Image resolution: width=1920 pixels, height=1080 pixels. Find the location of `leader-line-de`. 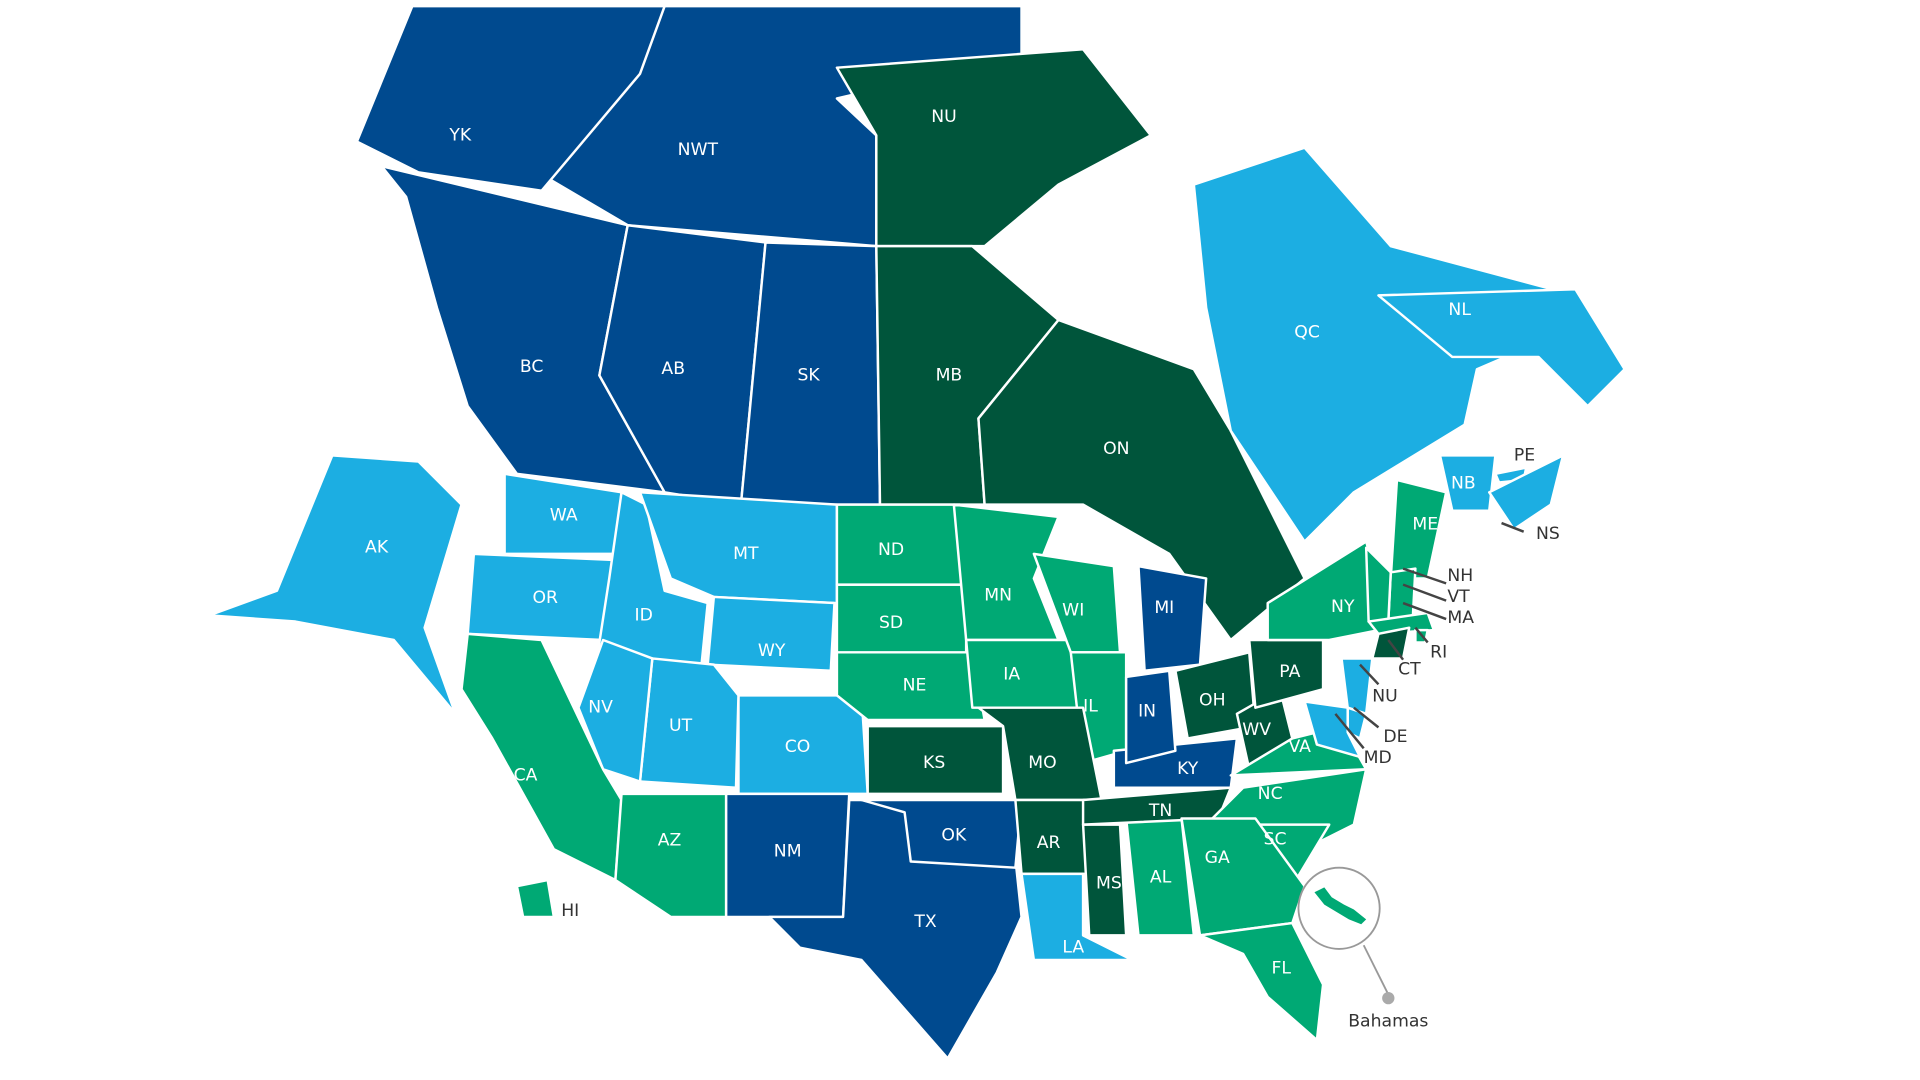

leader-line-de is located at coordinates (1366, 717).